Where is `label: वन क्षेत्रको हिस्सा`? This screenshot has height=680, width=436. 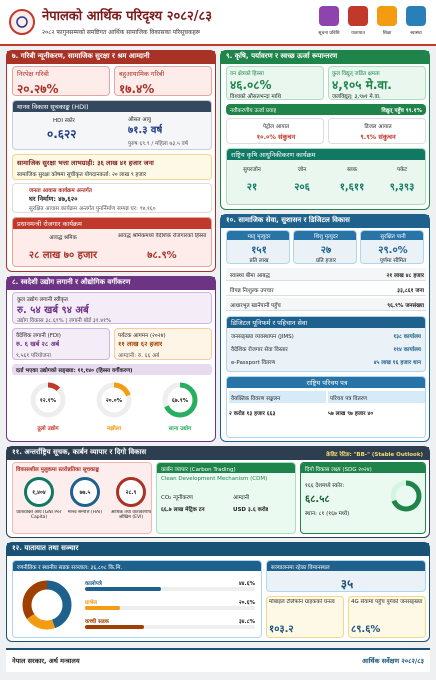 label: वन क्षेत्रको हिस्सा is located at coordinates (247, 74).